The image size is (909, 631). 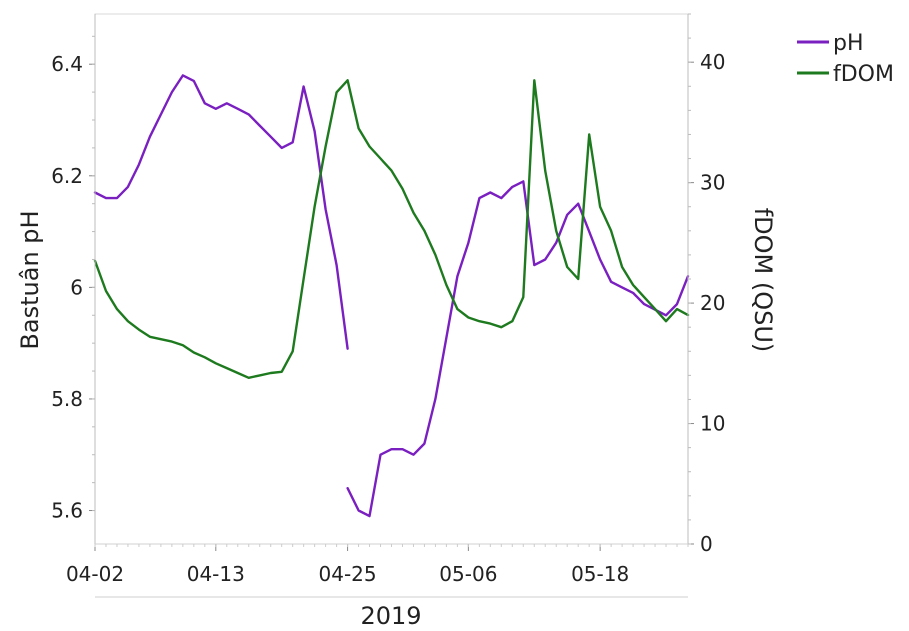 I want to click on x-tick-label: 04-25, so click(x=348, y=574).